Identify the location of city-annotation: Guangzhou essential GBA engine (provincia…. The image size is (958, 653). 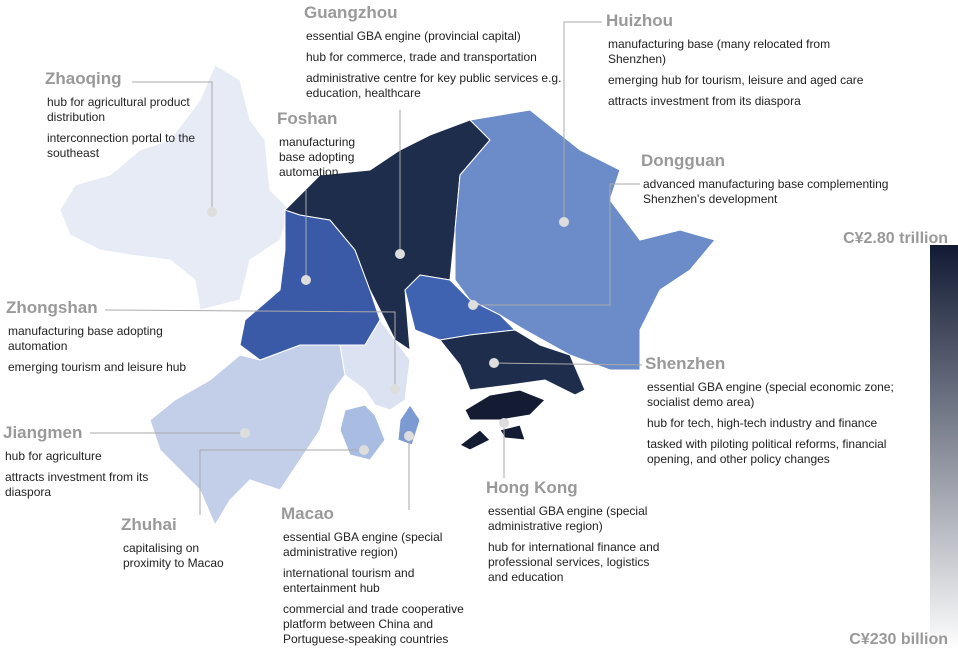
(436, 55).